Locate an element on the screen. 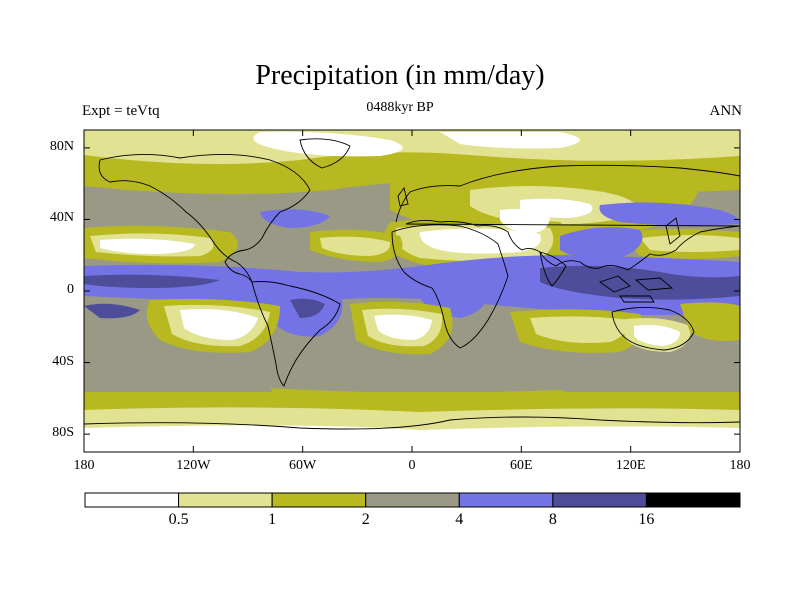 Image resolution: width=800 pixels, height=600 pixels. field-epacific-low is located at coordinates (690, 243).